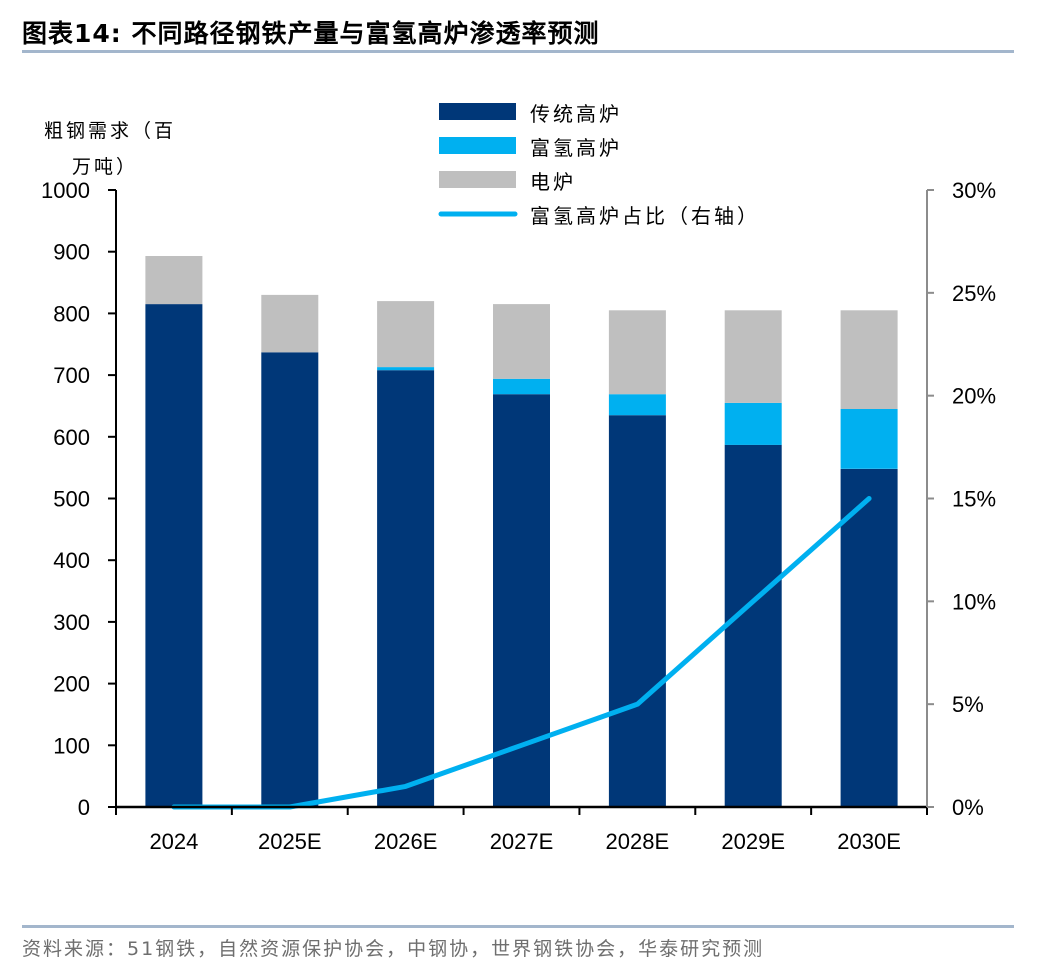 This screenshot has width=1048, height=976. What do you see at coordinates (71, 560) in the screenshot?
I see `y-tick-label-left: 400` at bounding box center [71, 560].